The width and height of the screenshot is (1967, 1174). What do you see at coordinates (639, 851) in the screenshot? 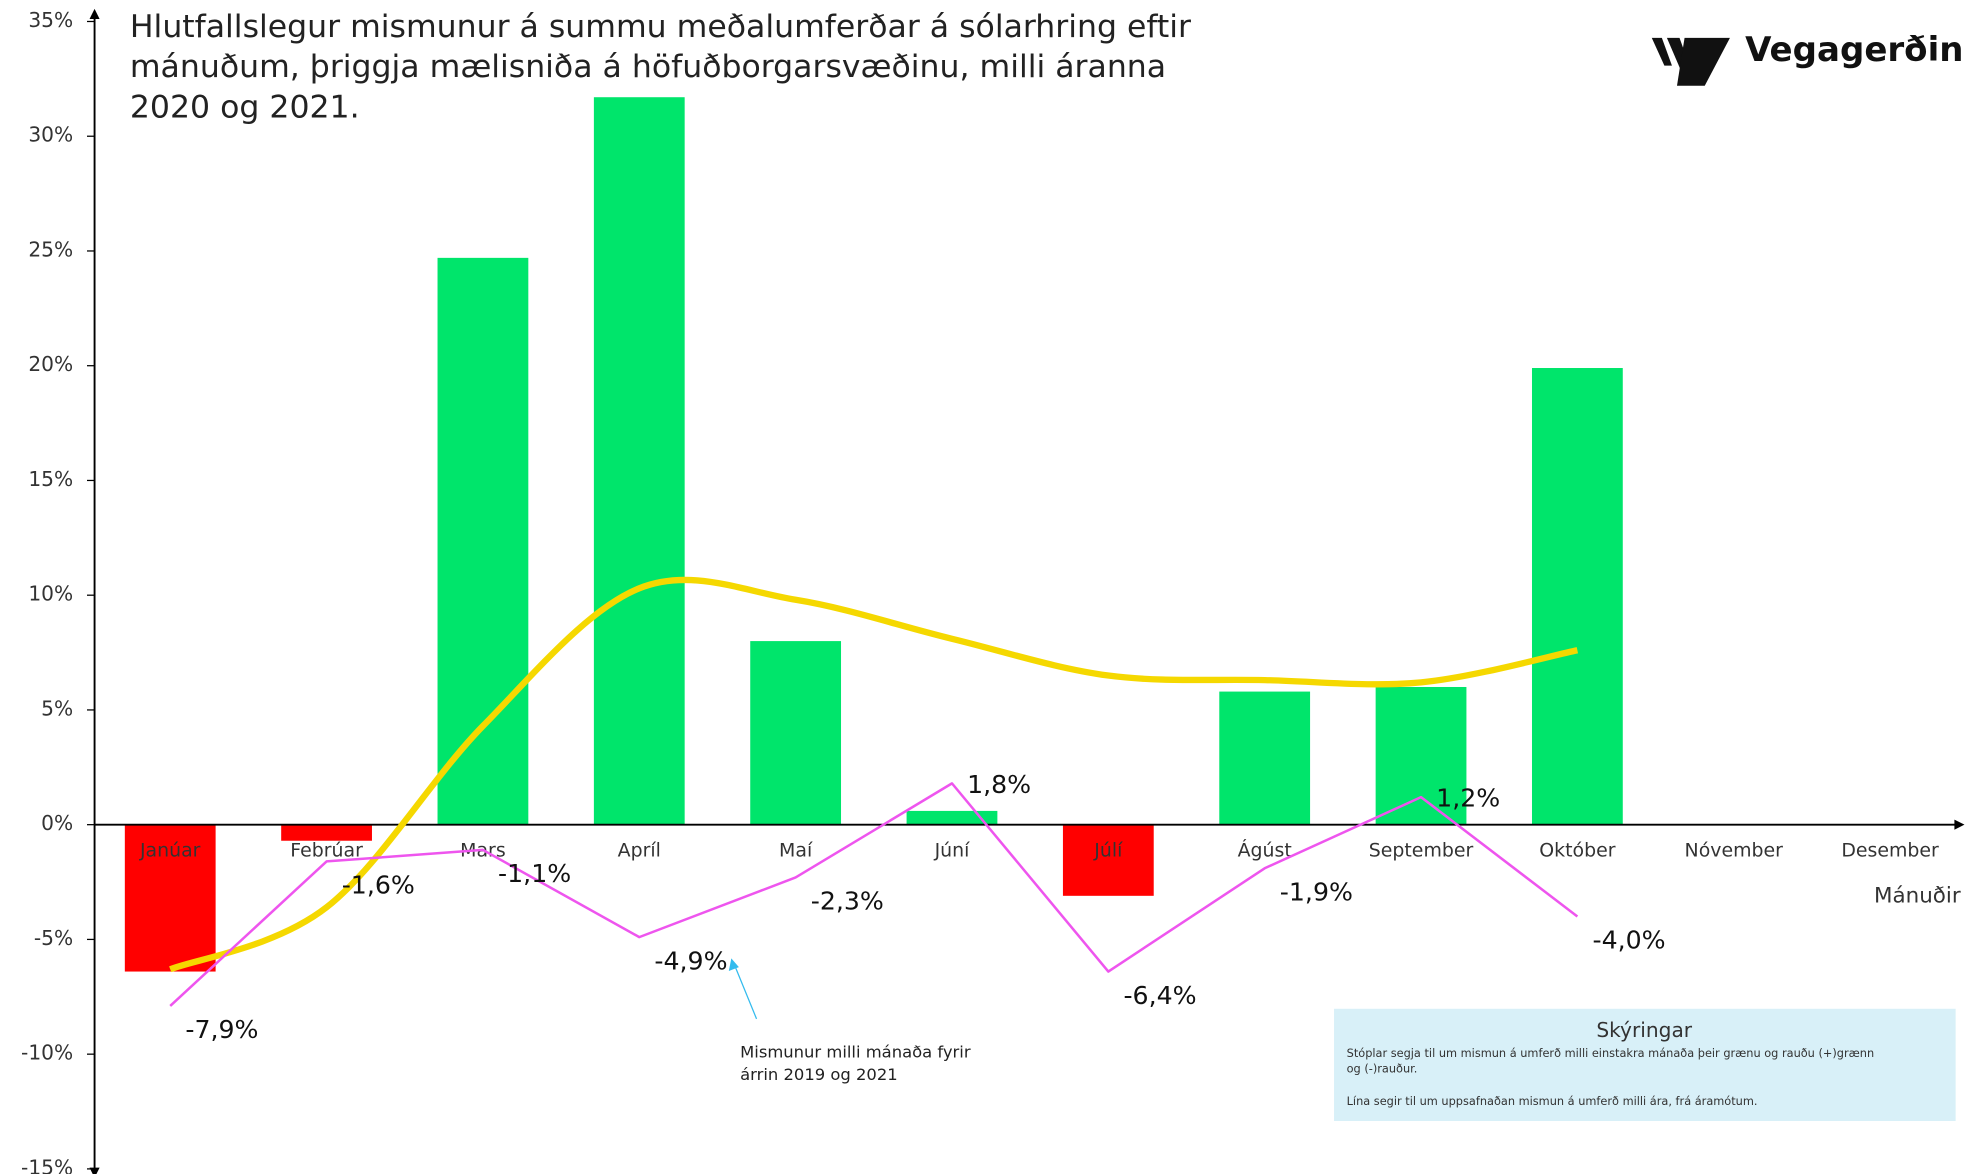
I see `x-tick-label: Apríl` at bounding box center [639, 851].